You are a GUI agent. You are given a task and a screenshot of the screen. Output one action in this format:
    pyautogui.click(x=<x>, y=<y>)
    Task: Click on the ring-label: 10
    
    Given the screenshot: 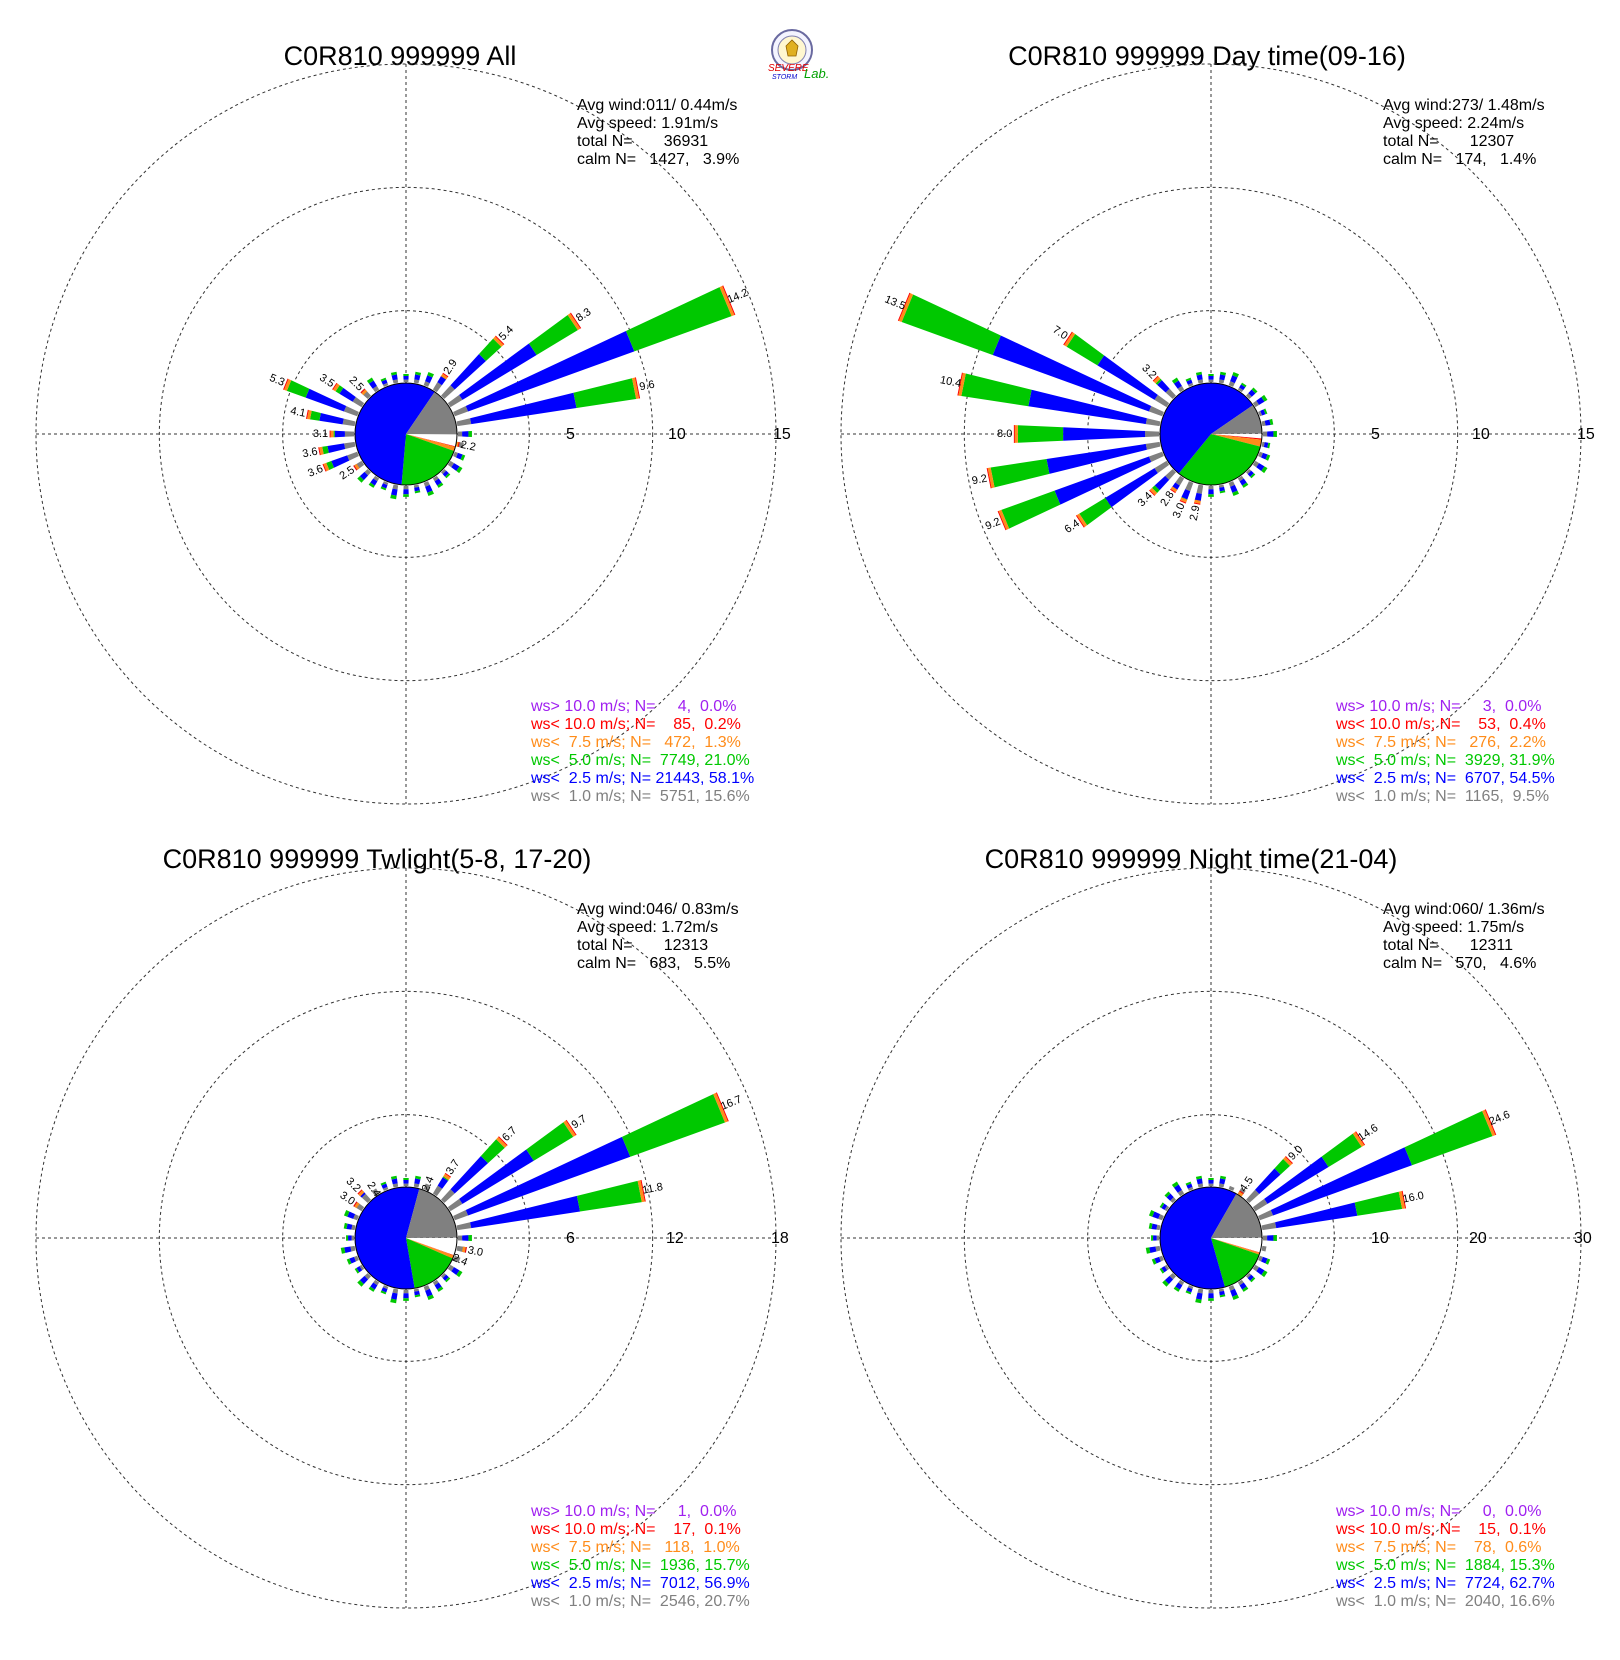 What is the action you would take?
    pyautogui.click(x=677, y=434)
    